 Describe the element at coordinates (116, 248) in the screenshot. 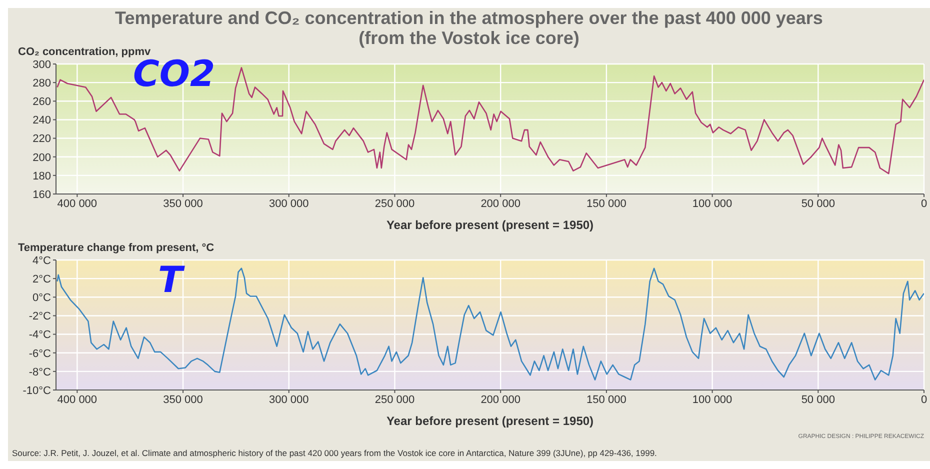

I see `y-axis-title: Temperature change from present, °C` at that location.